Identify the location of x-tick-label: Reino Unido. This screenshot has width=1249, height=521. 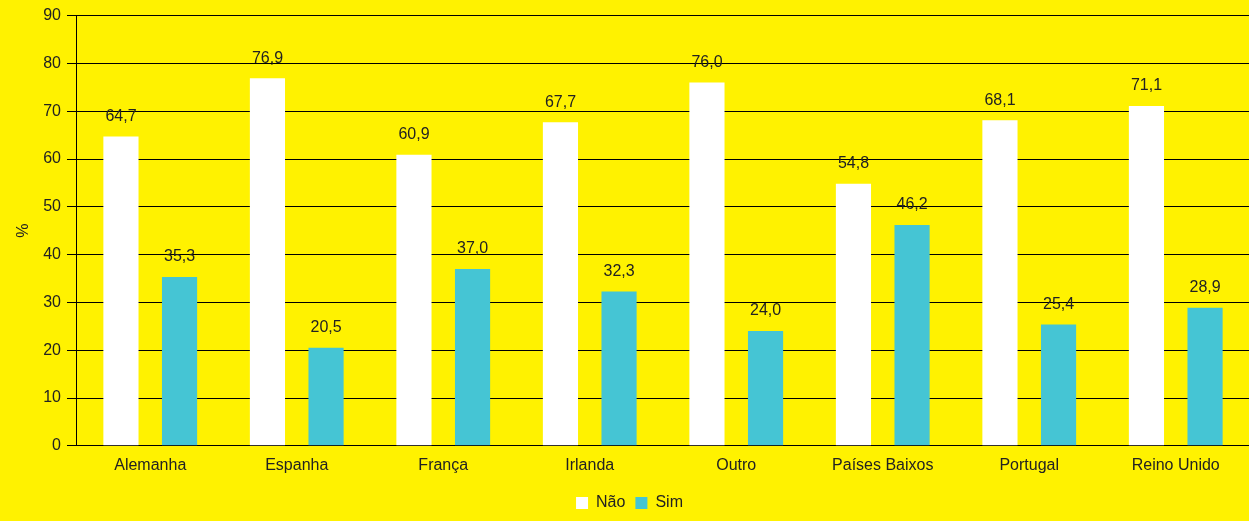
(1175, 464).